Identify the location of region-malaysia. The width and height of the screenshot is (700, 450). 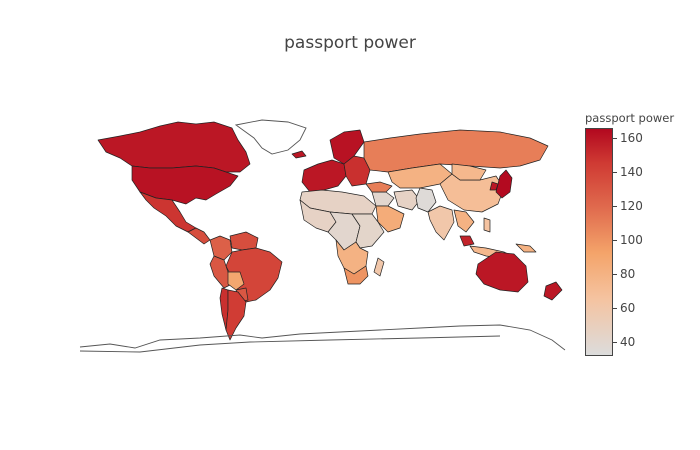
(467, 241).